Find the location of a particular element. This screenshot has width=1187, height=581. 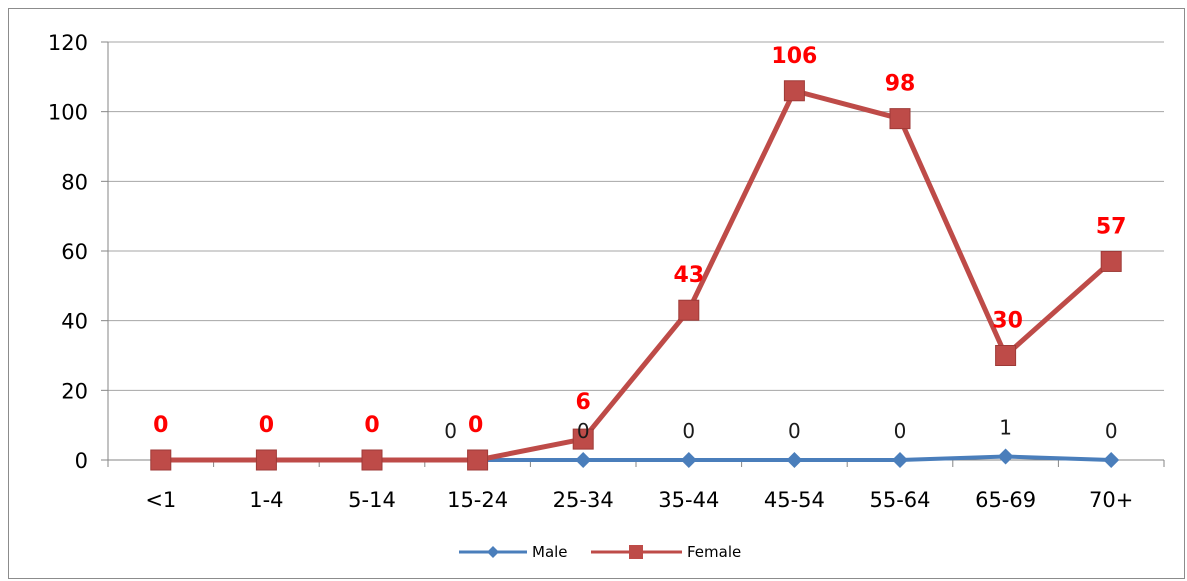

xtick-label: 35-44 is located at coordinates (688, 500).